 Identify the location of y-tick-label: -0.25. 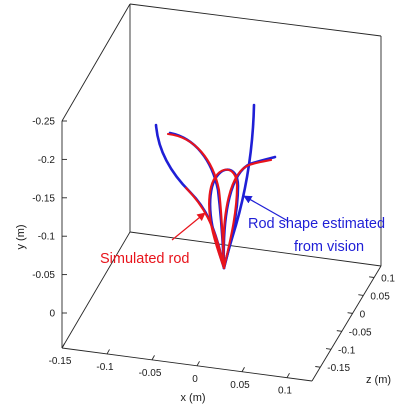
(43, 122).